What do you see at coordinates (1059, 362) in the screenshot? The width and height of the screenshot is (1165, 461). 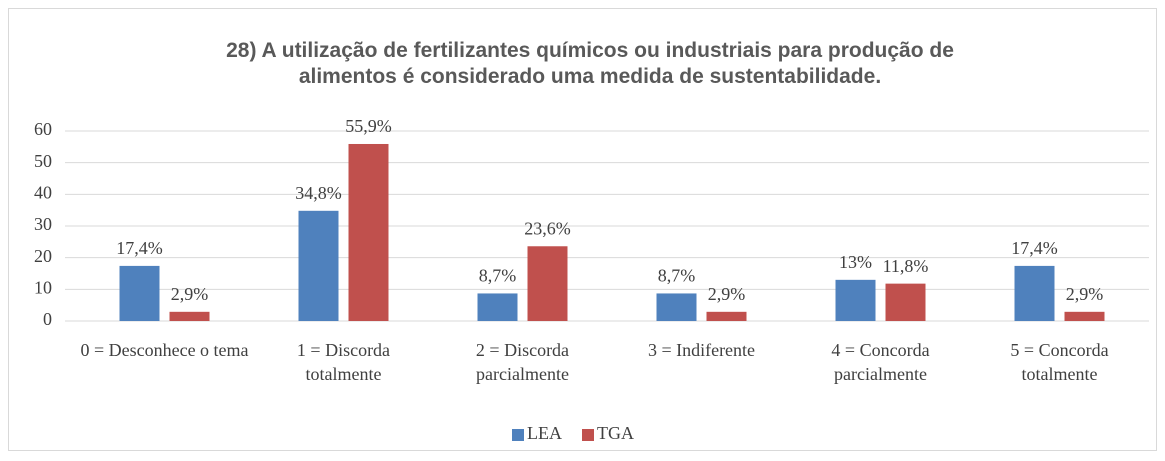 I see `x-tick-label: 5 = Concorda totalmente` at bounding box center [1059, 362].